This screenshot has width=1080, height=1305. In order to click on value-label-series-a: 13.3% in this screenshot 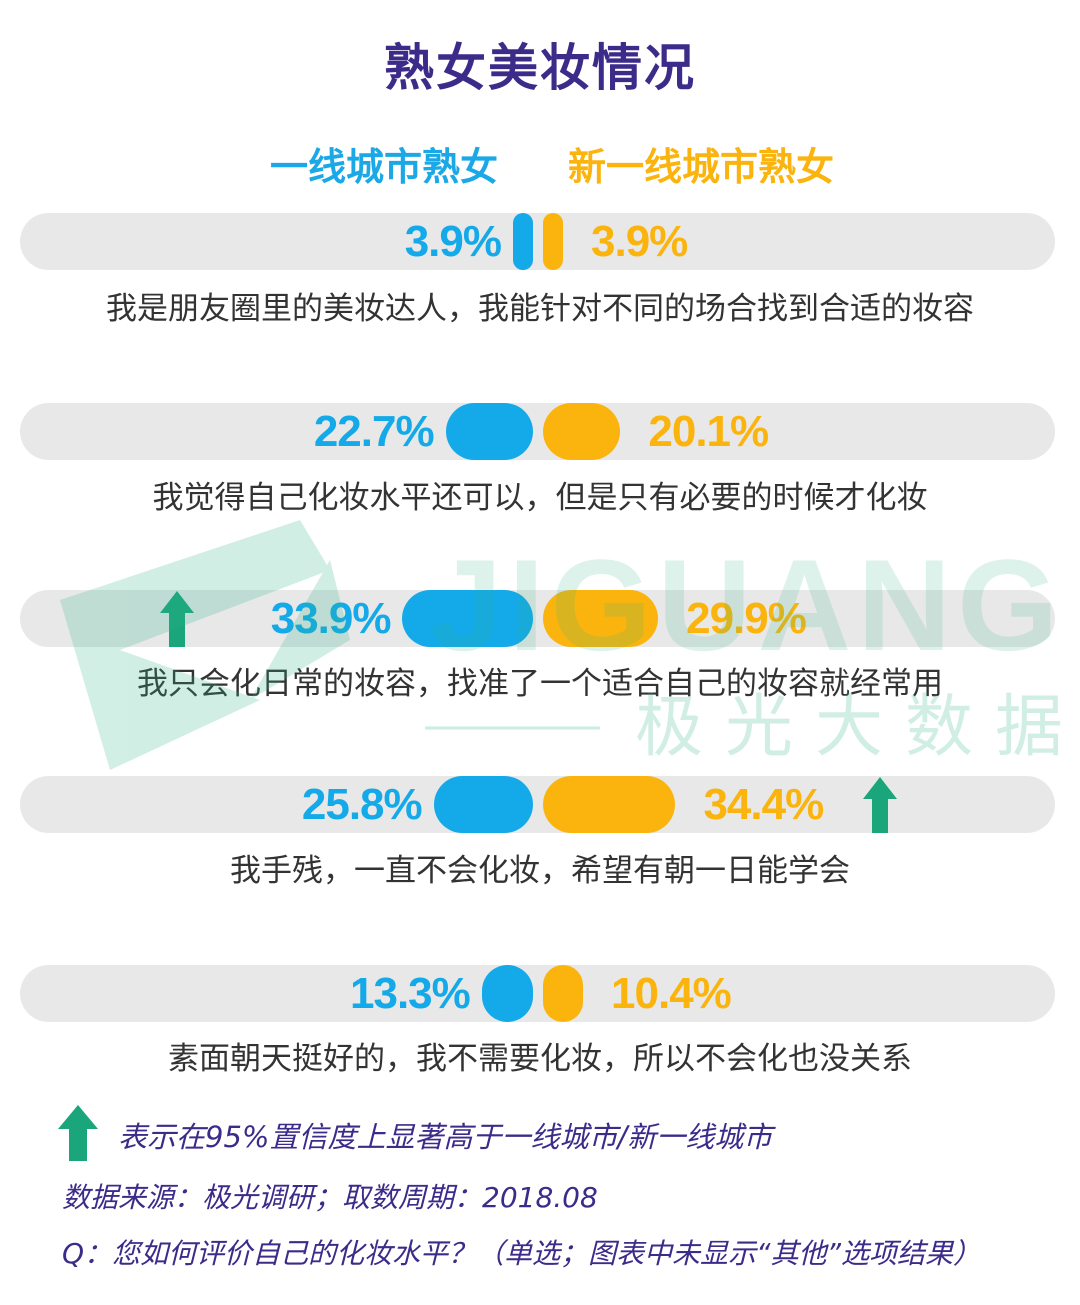, I will do `click(410, 993)`.